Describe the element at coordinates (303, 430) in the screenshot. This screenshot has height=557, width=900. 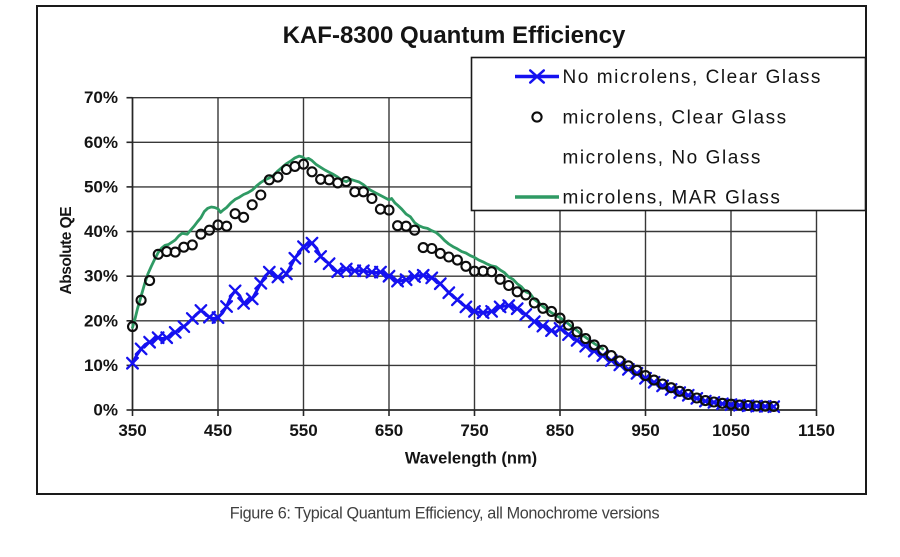
I see `svg-text: 550` at that location.